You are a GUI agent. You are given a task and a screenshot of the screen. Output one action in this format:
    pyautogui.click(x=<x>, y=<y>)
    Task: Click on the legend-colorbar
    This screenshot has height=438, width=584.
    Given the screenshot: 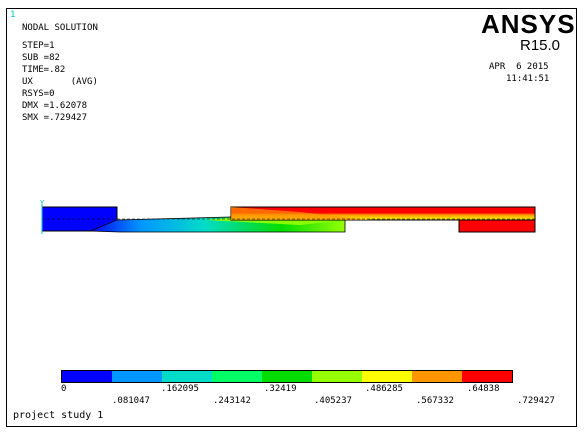 What is the action you would take?
    pyautogui.click(x=287, y=376)
    